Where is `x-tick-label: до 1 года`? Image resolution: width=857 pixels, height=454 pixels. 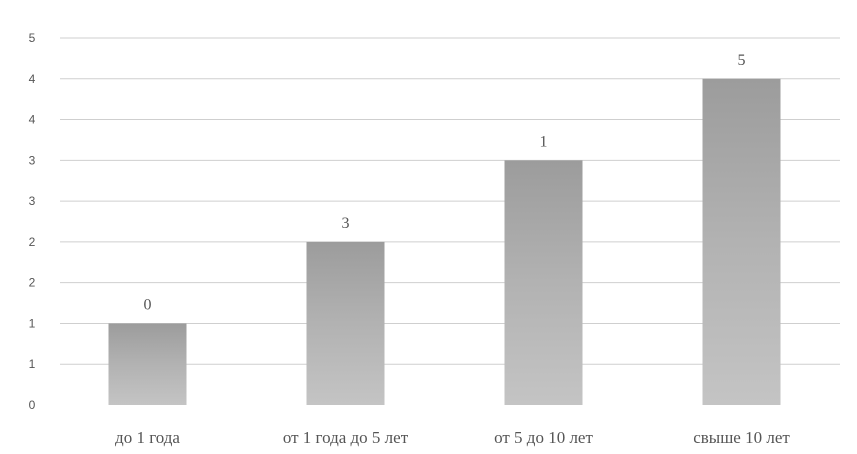 x-tick-label: до 1 года is located at coordinates (147, 437).